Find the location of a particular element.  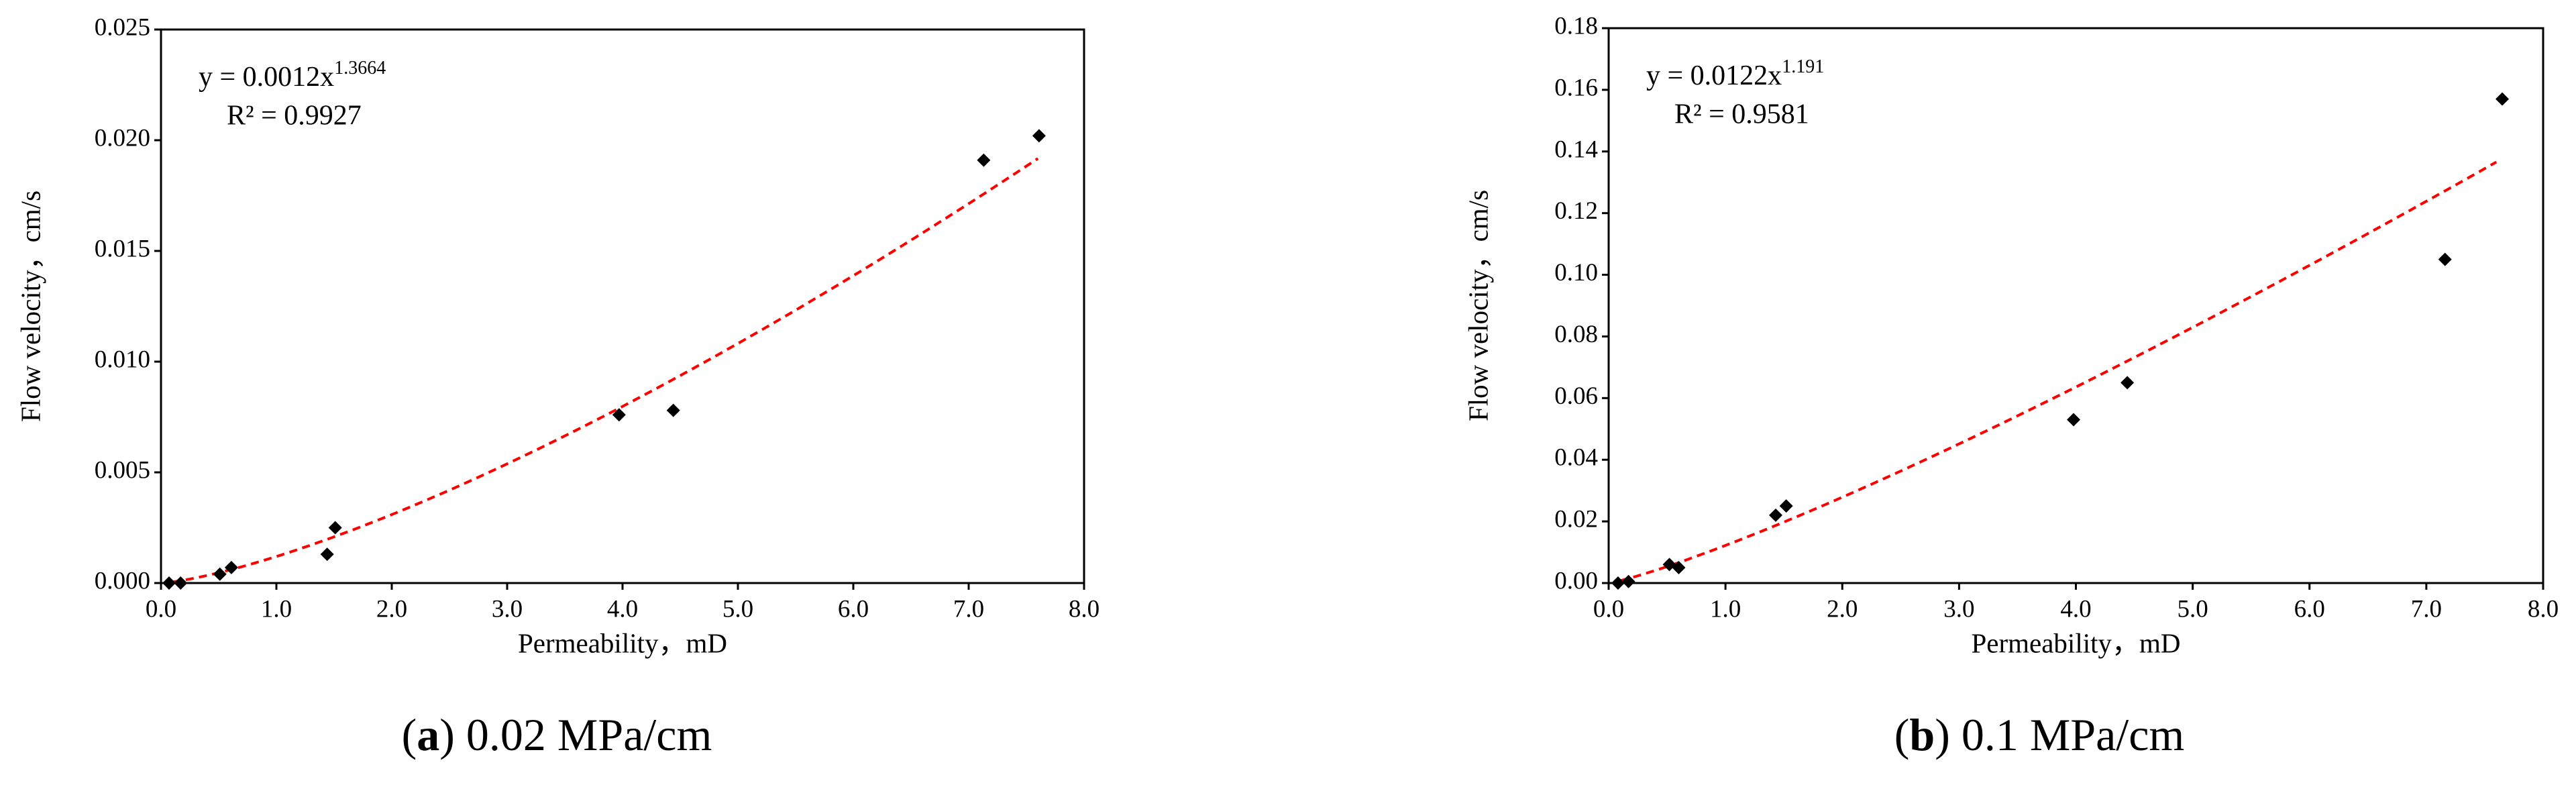

trendline-equation: y = 0.0012x1.3664 is located at coordinates (292, 75).